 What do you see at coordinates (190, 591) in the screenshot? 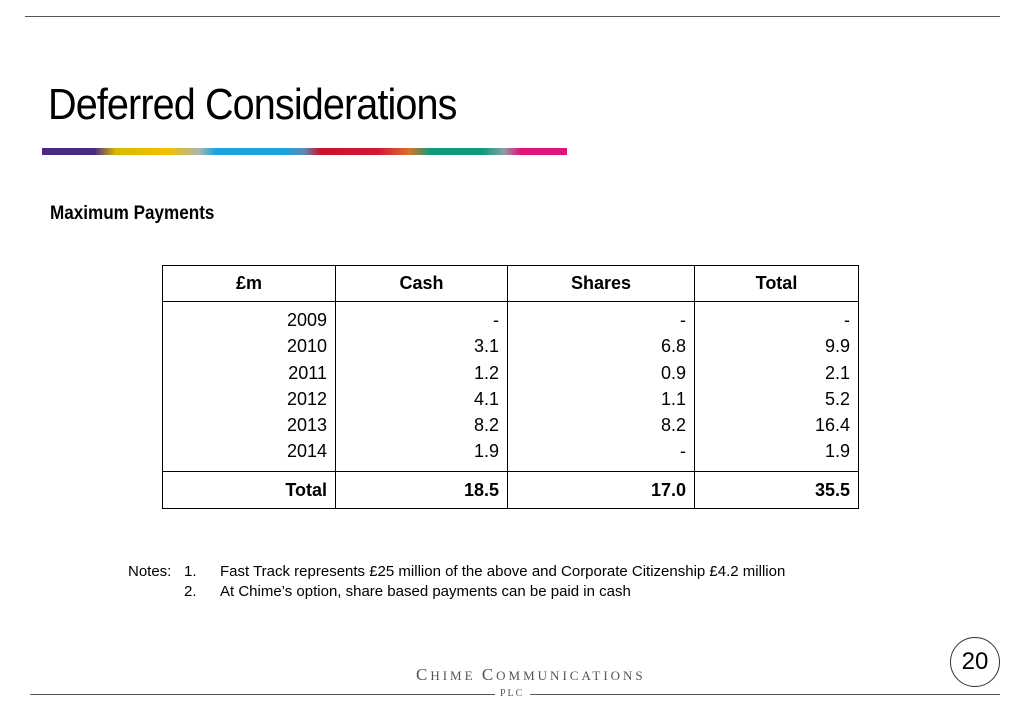
I see `note-number: 2.` at bounding box center [190, 591].